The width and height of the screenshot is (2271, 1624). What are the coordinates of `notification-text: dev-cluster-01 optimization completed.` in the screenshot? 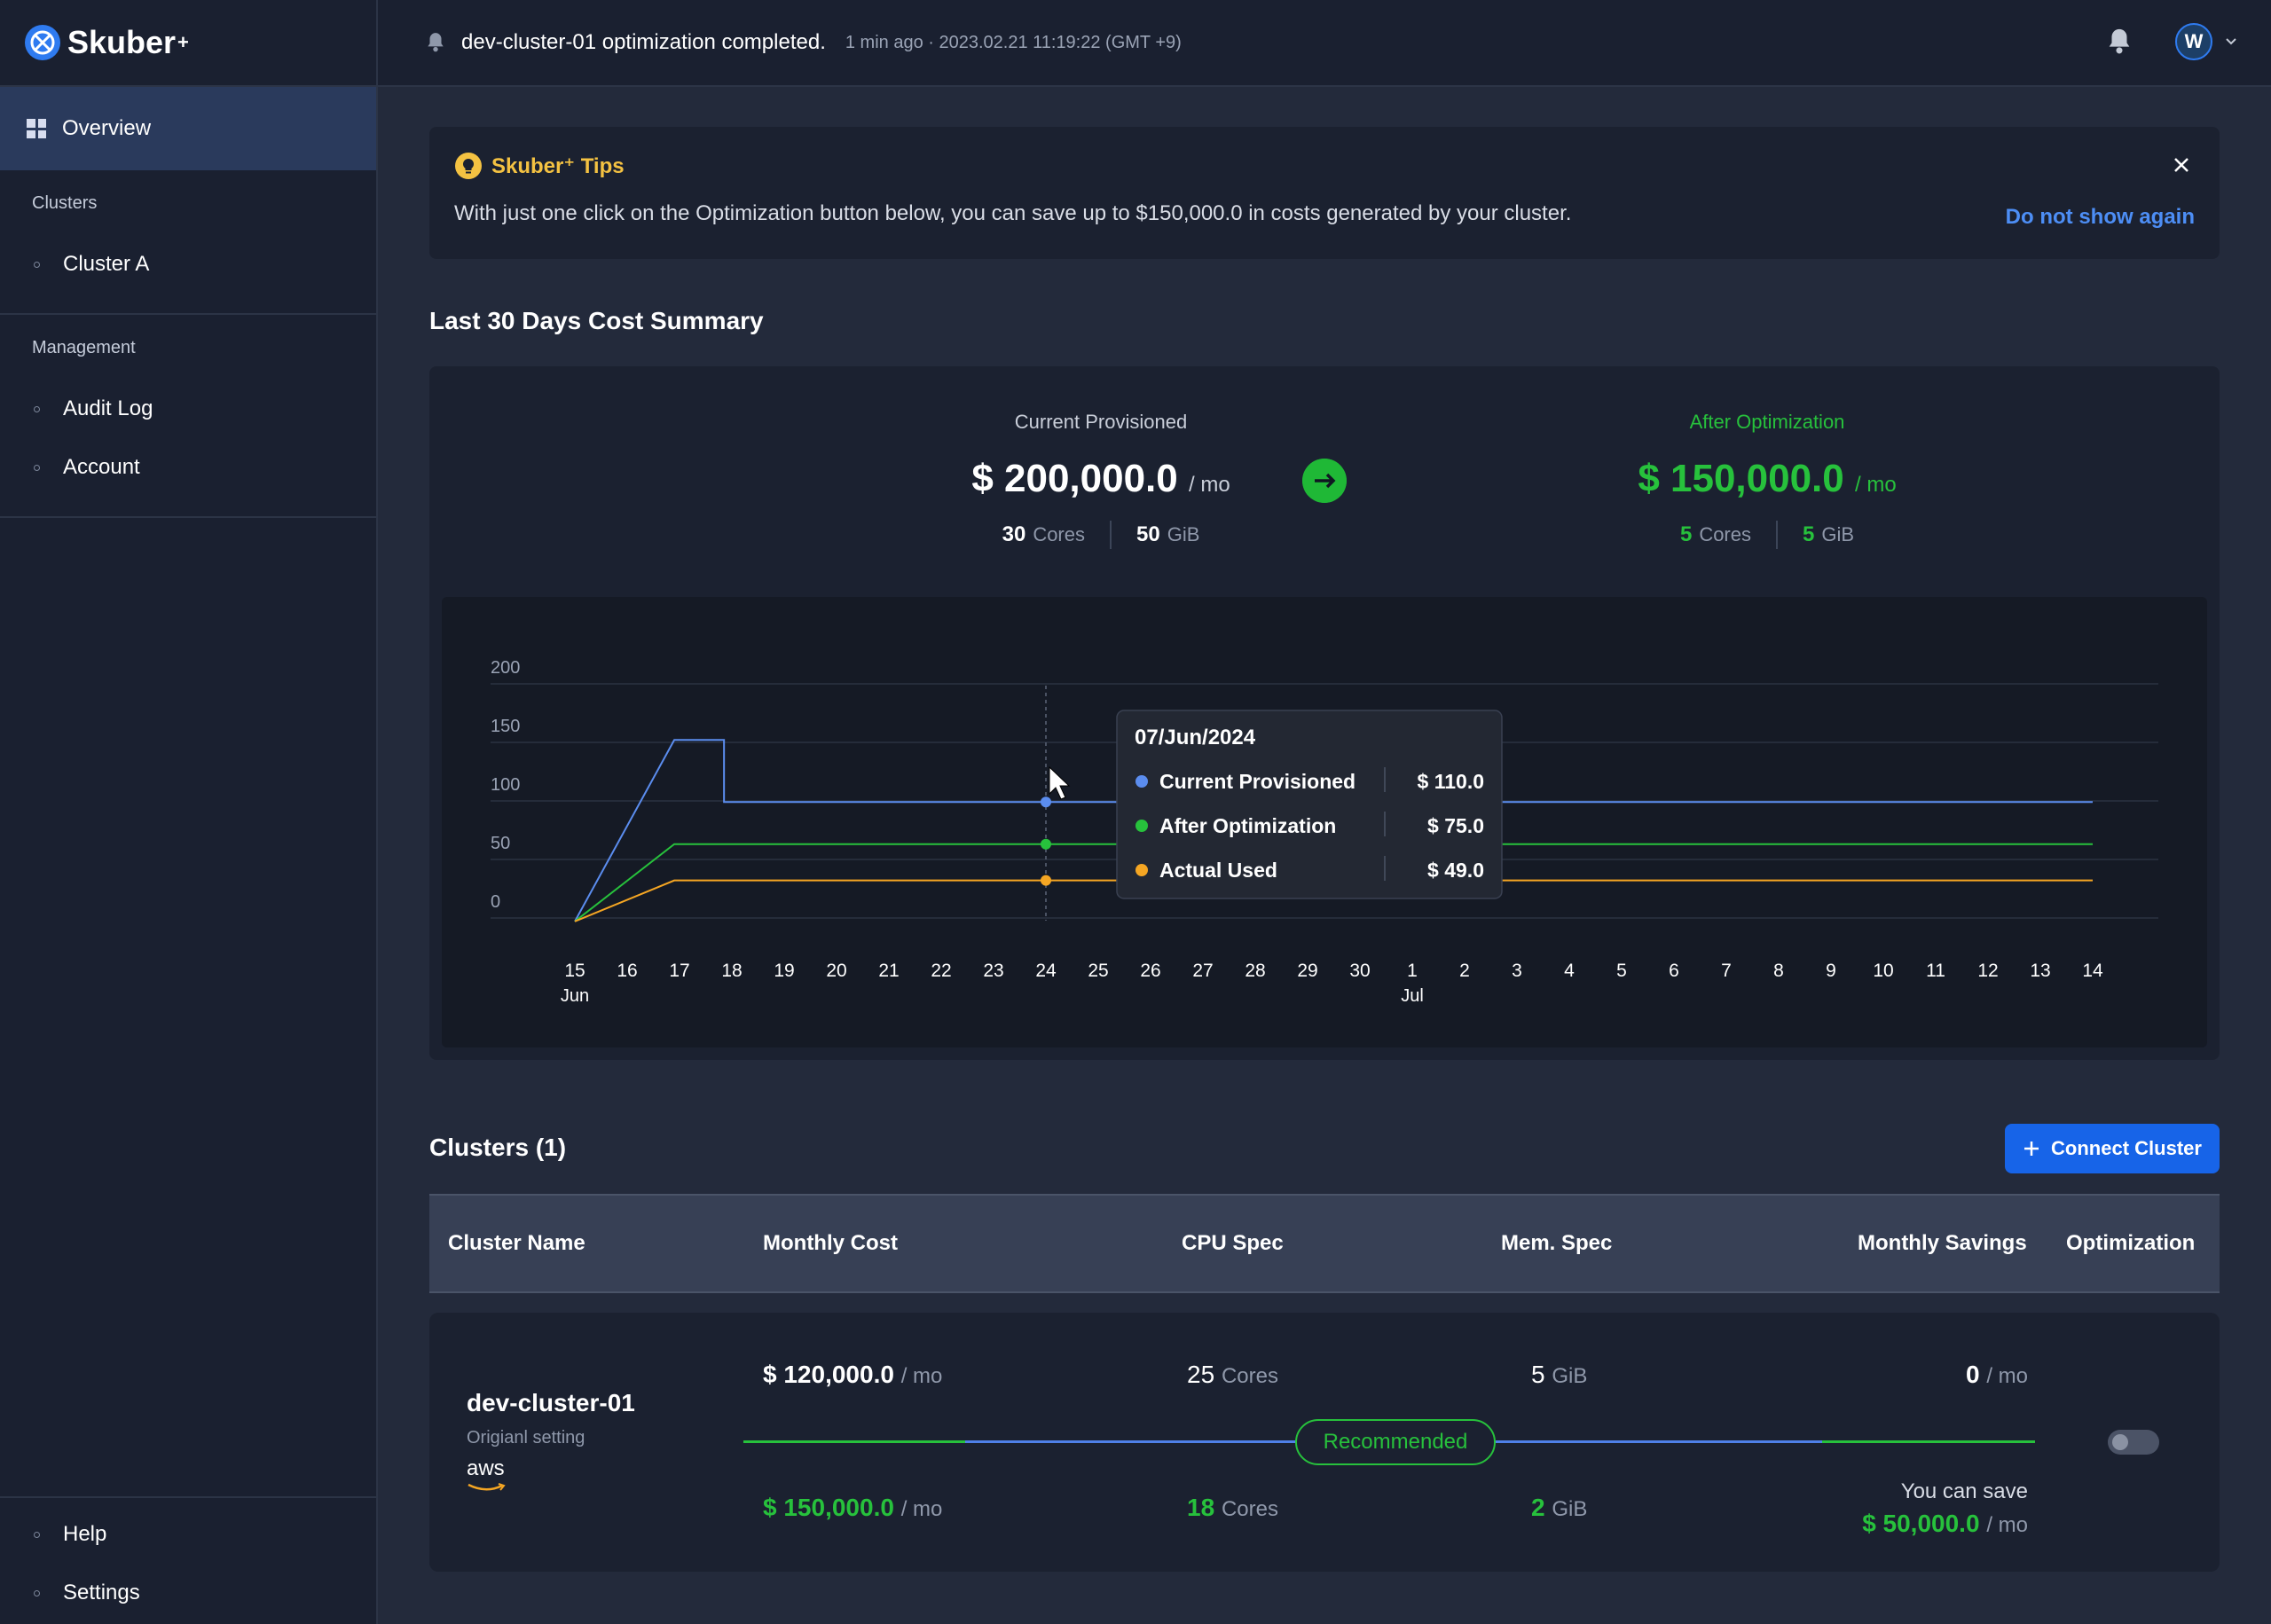 It's located at (643, 42).